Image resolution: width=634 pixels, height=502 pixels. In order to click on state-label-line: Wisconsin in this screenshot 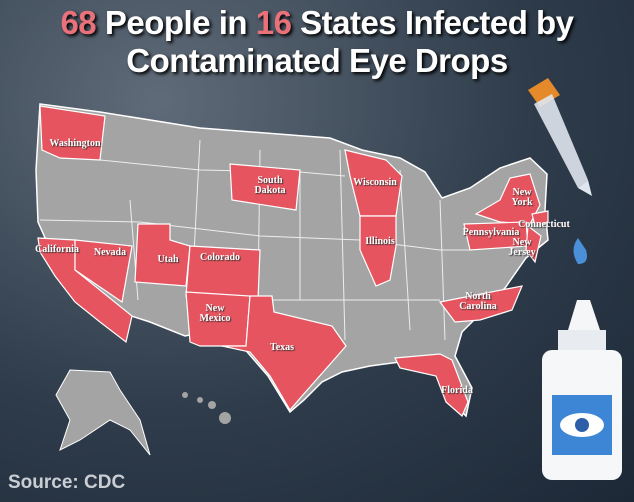, I will do `click(375, 182)`.